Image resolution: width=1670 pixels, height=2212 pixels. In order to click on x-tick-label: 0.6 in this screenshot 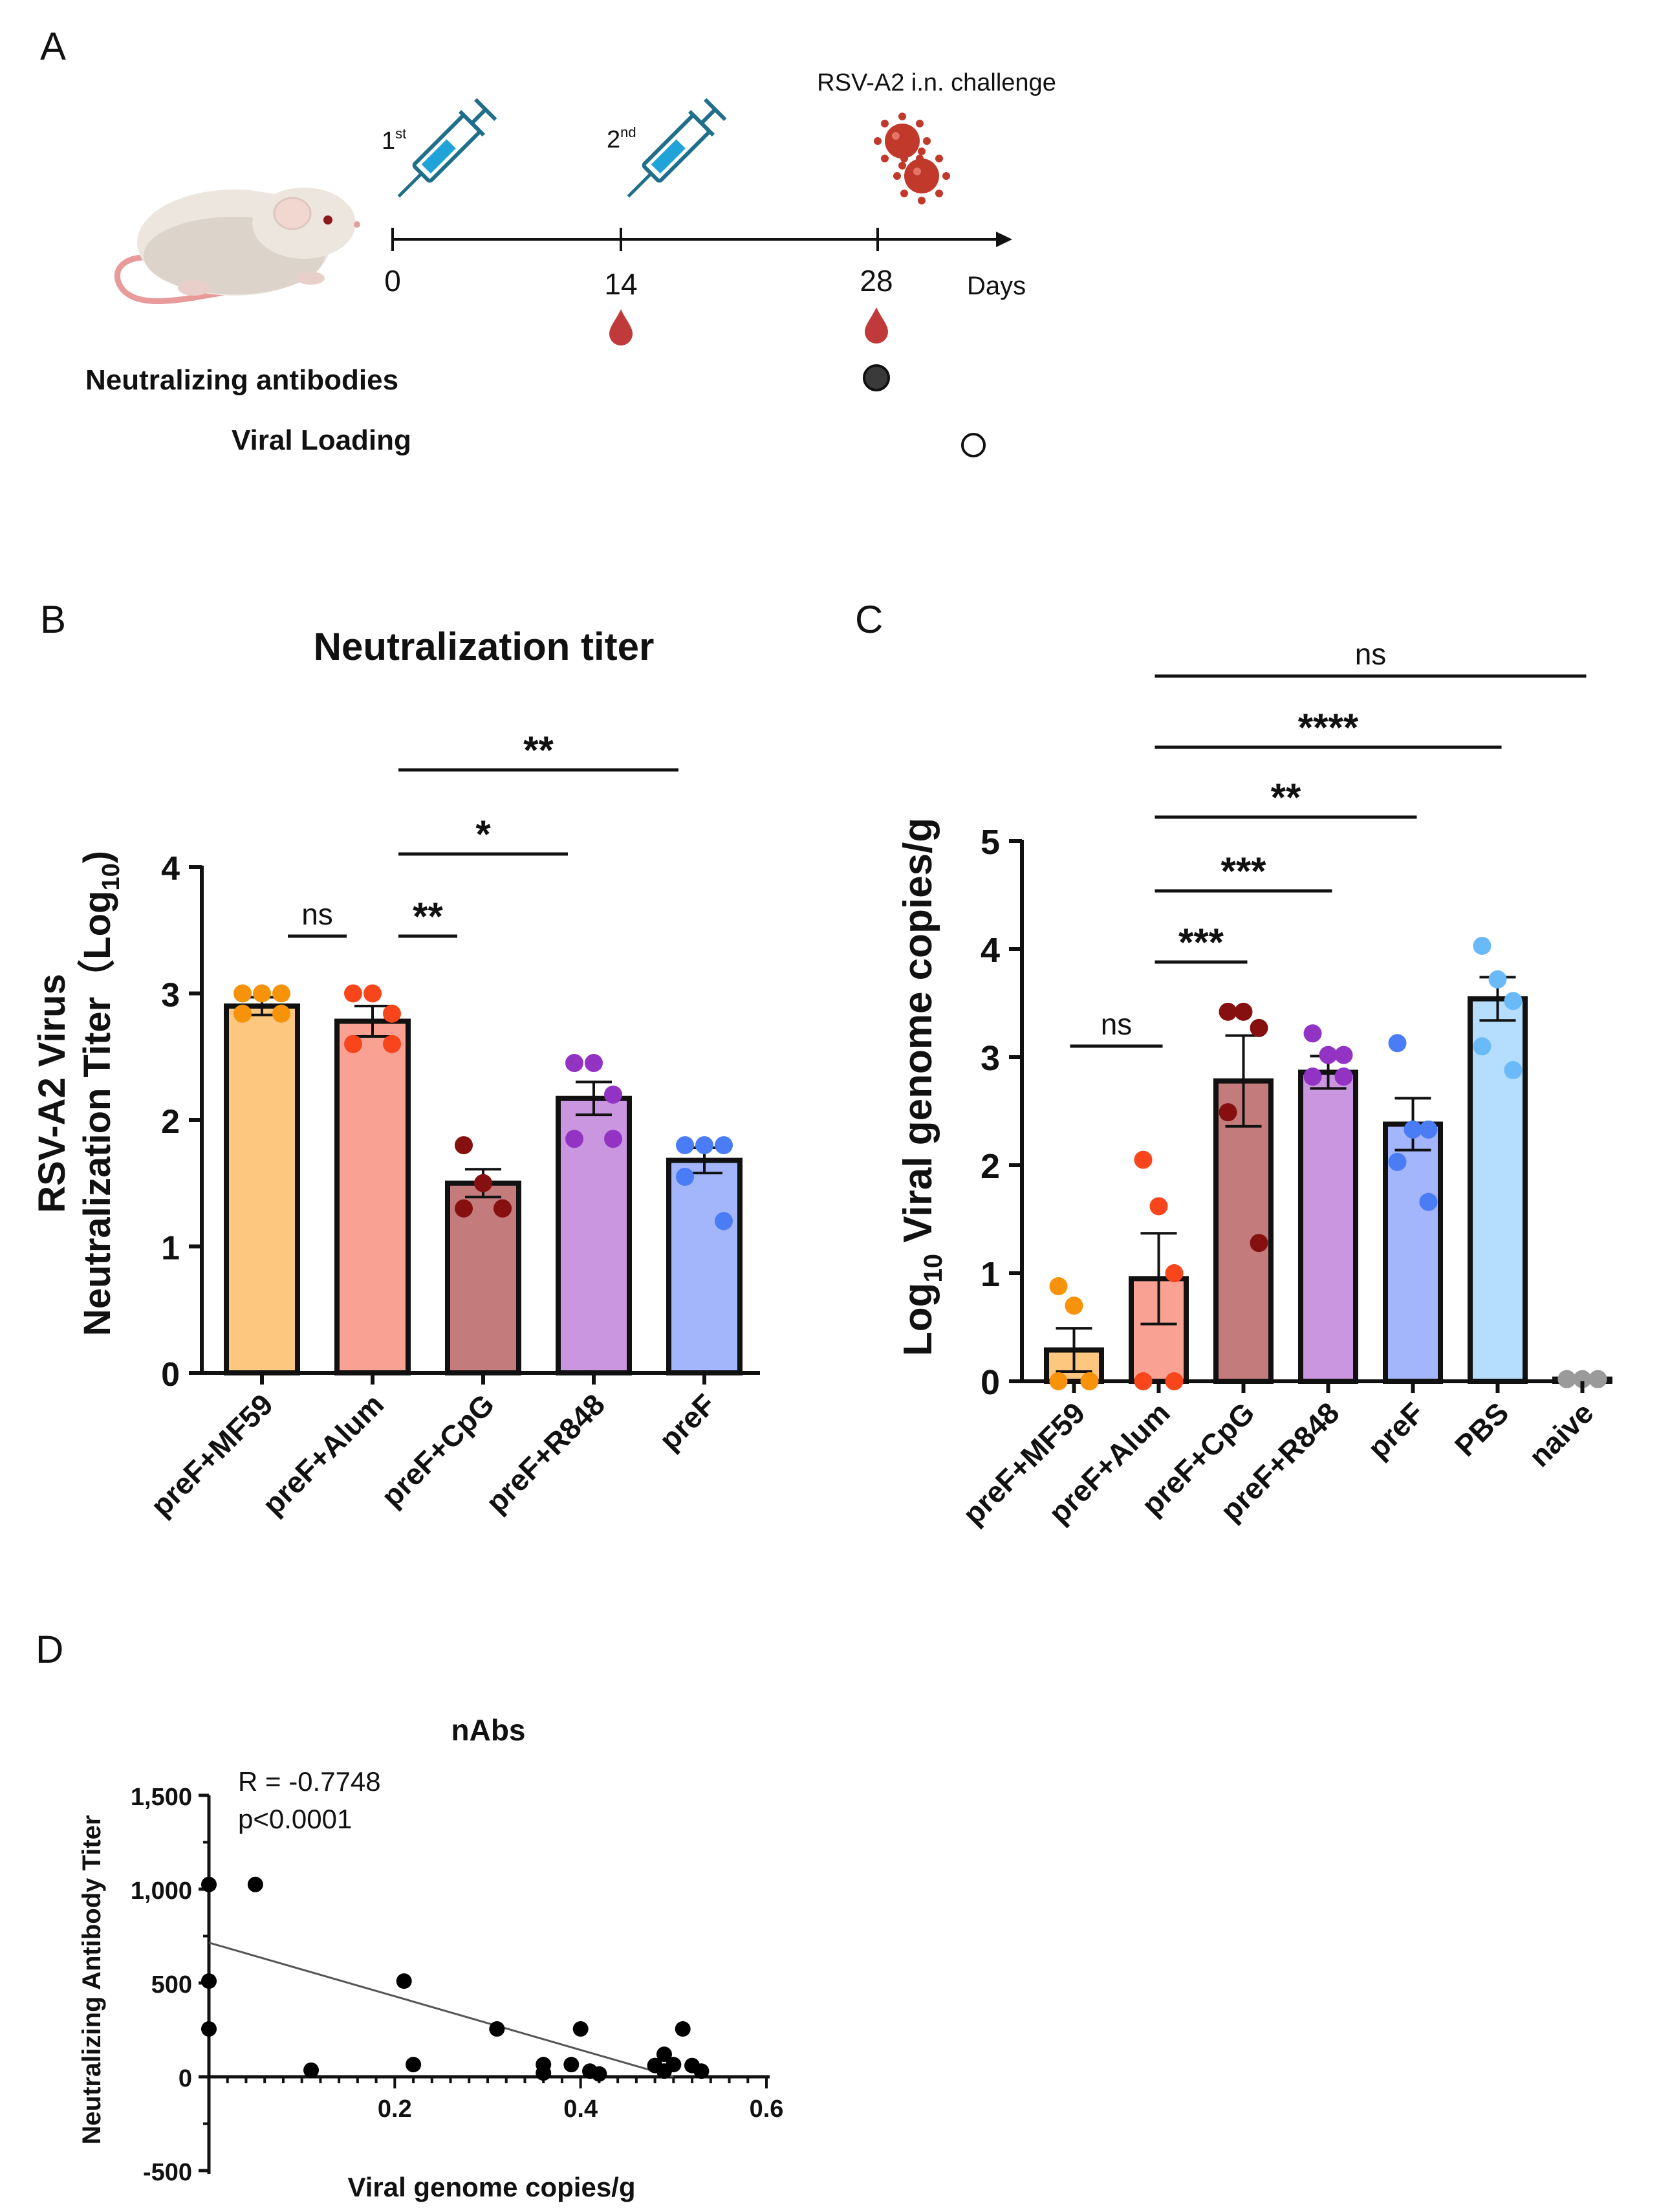, I will do `click(767, 2109)`.